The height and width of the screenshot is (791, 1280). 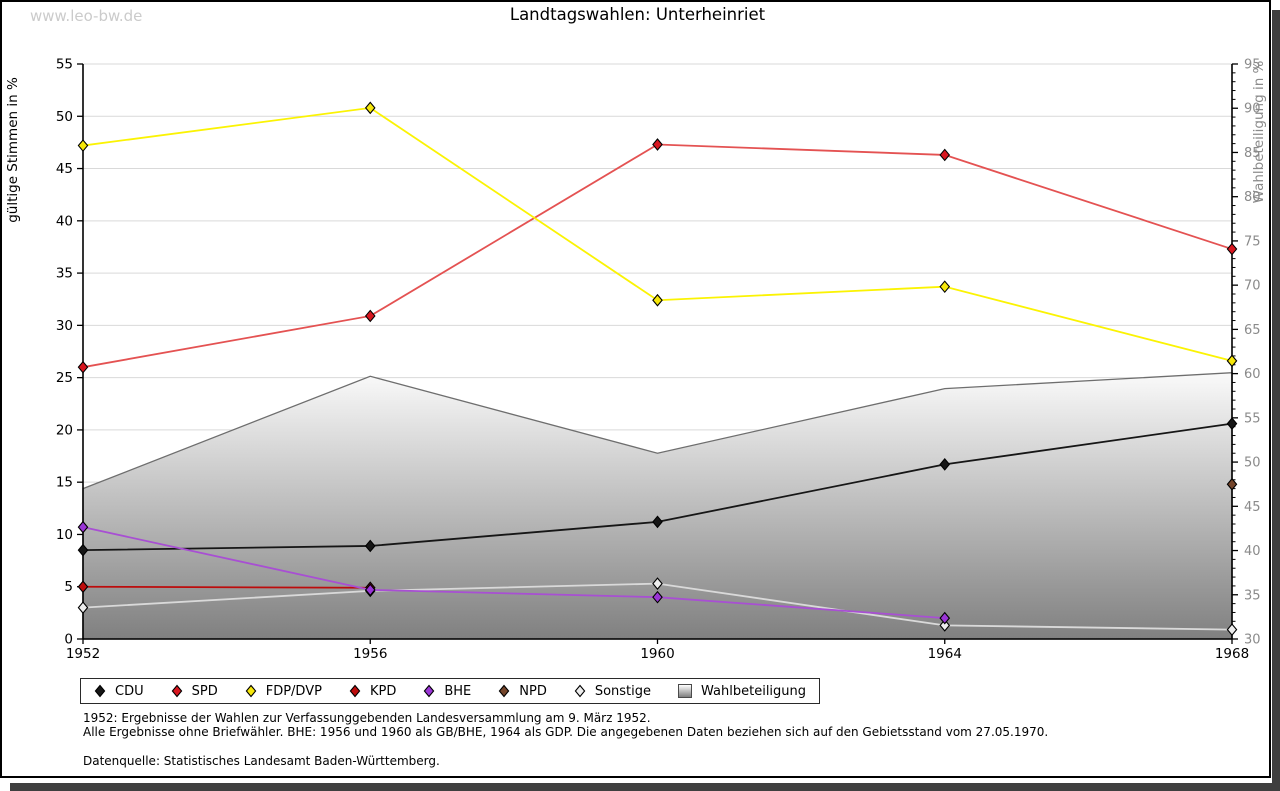 What do you see at coordinates (645, 787) in the screenshot?
I see `window-shadow-bottom` at bounding box center [645, 787].